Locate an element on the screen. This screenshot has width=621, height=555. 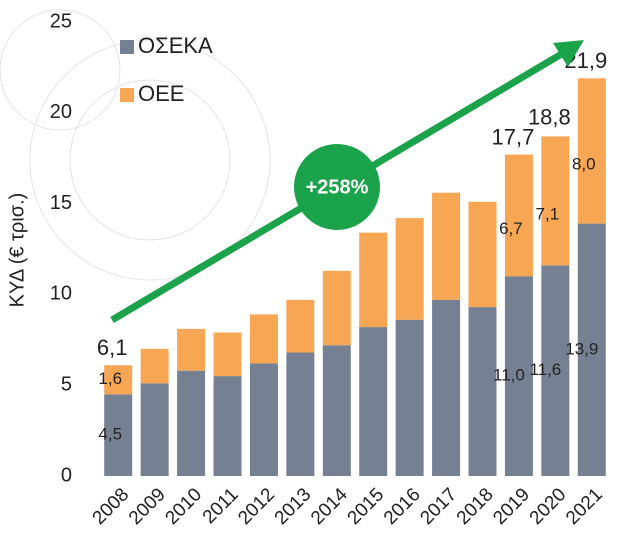
value-label: 13,9 is located at coordinates (581, 348).